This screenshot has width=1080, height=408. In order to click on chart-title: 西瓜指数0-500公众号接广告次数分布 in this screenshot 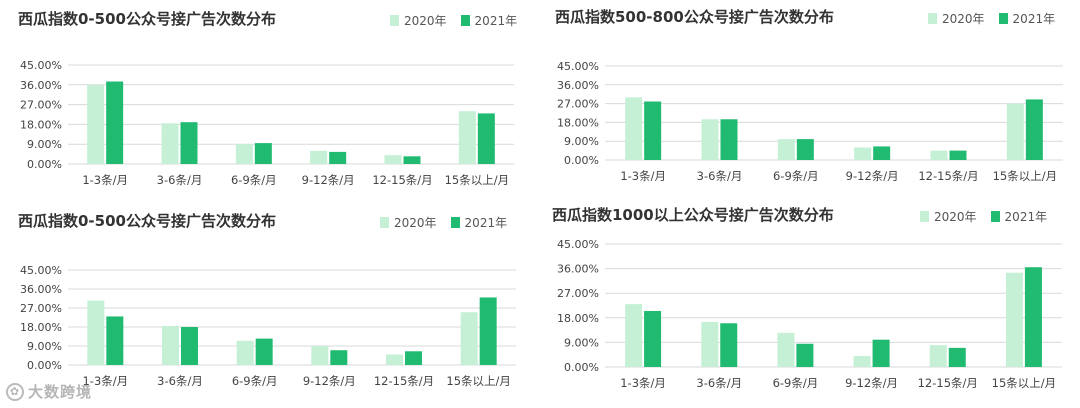, I will do `click(147, 221)`.